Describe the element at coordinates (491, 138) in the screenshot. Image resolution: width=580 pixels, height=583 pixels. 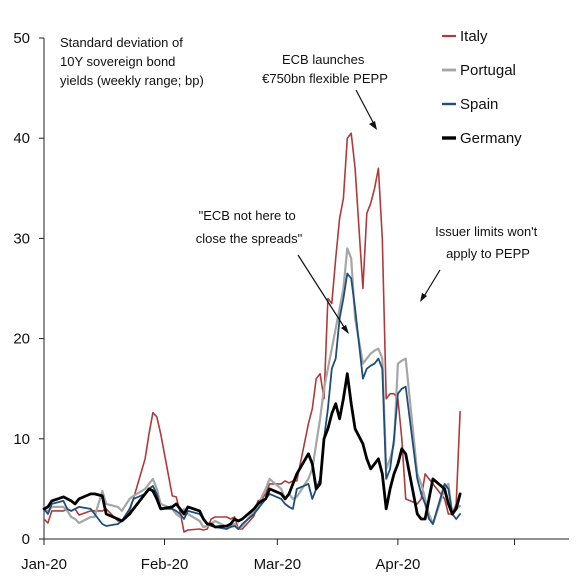
I see `legend-label-germany: Germany` at that location.